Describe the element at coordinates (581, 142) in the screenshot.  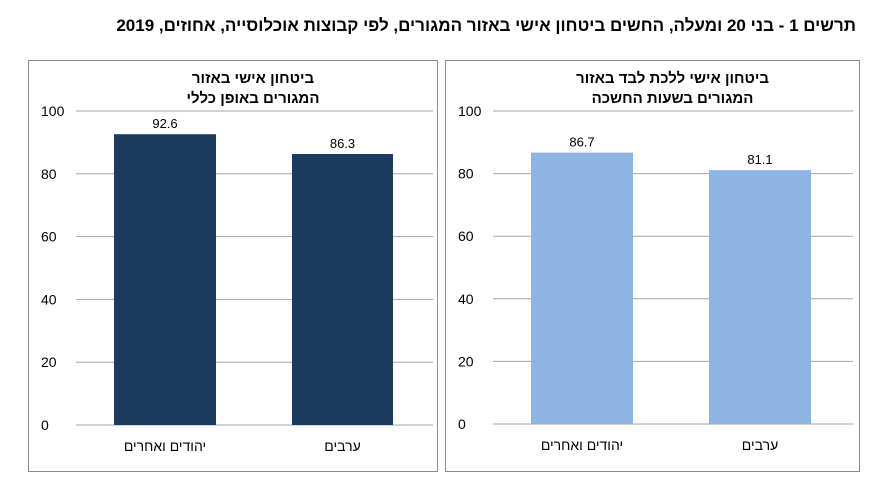
I see `data-label: 86.7` at that location.